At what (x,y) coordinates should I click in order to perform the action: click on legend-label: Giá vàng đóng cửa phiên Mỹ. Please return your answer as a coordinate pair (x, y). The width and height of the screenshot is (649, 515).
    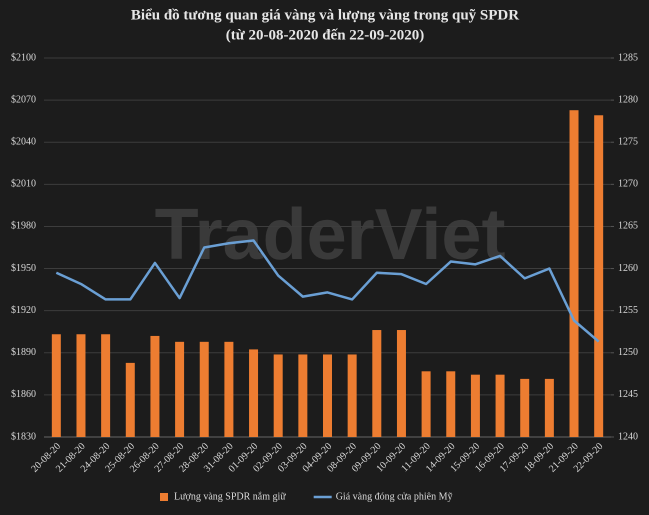
    Looking at the image, I should click on (394, 496).